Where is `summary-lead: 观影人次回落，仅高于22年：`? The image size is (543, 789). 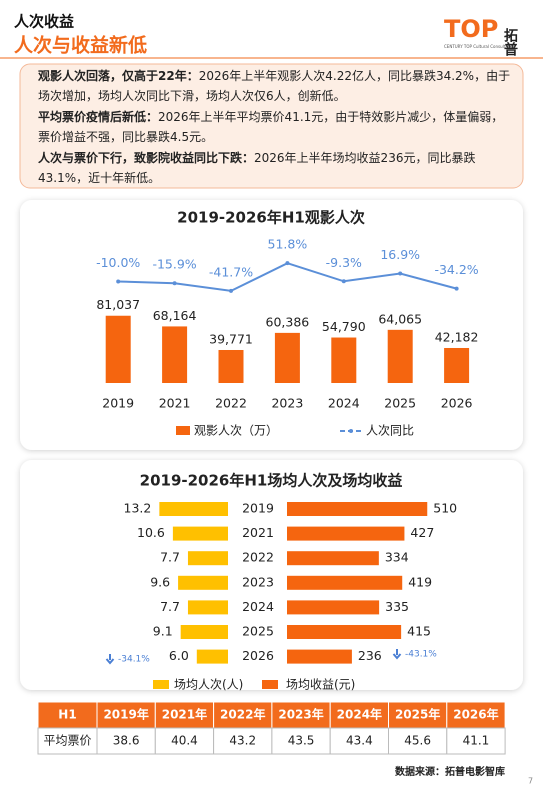
summary-lead: 观影人次回落，仅高于22年： is located at coordinates (118, 76).